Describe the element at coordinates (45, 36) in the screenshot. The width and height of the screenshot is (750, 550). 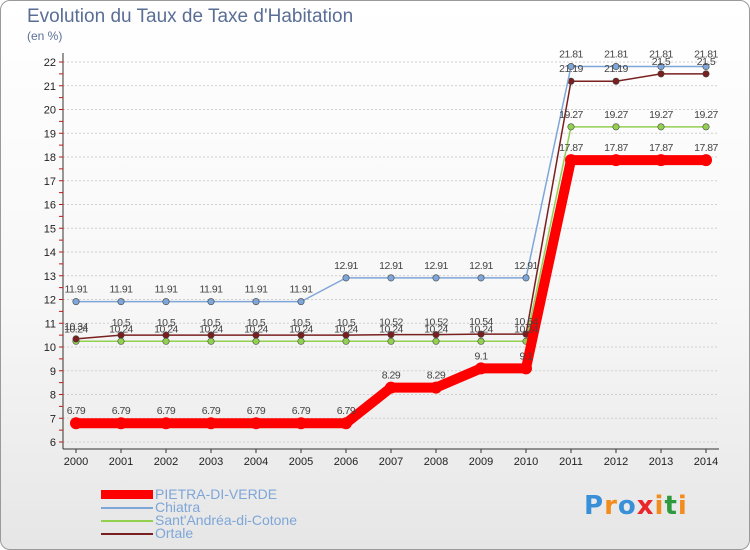
I see `chart-unit: (en %)` at that location.